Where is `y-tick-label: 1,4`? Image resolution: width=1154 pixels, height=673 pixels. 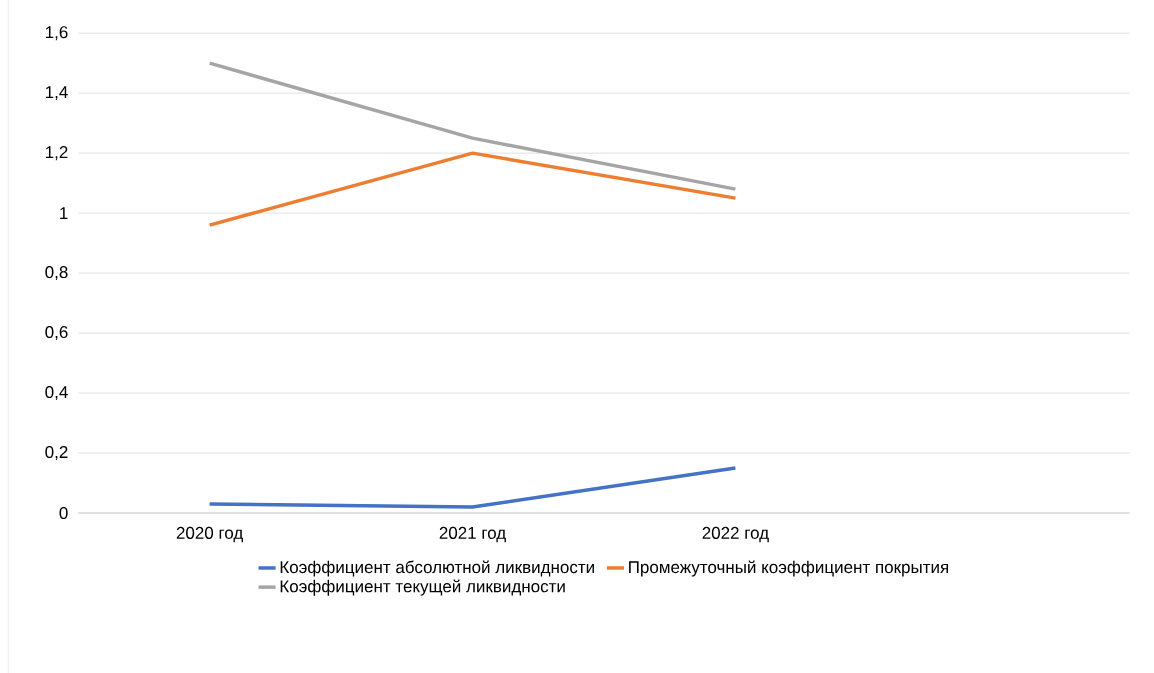 y-tick-label: 1,4 is located at coordinates (56, 93).